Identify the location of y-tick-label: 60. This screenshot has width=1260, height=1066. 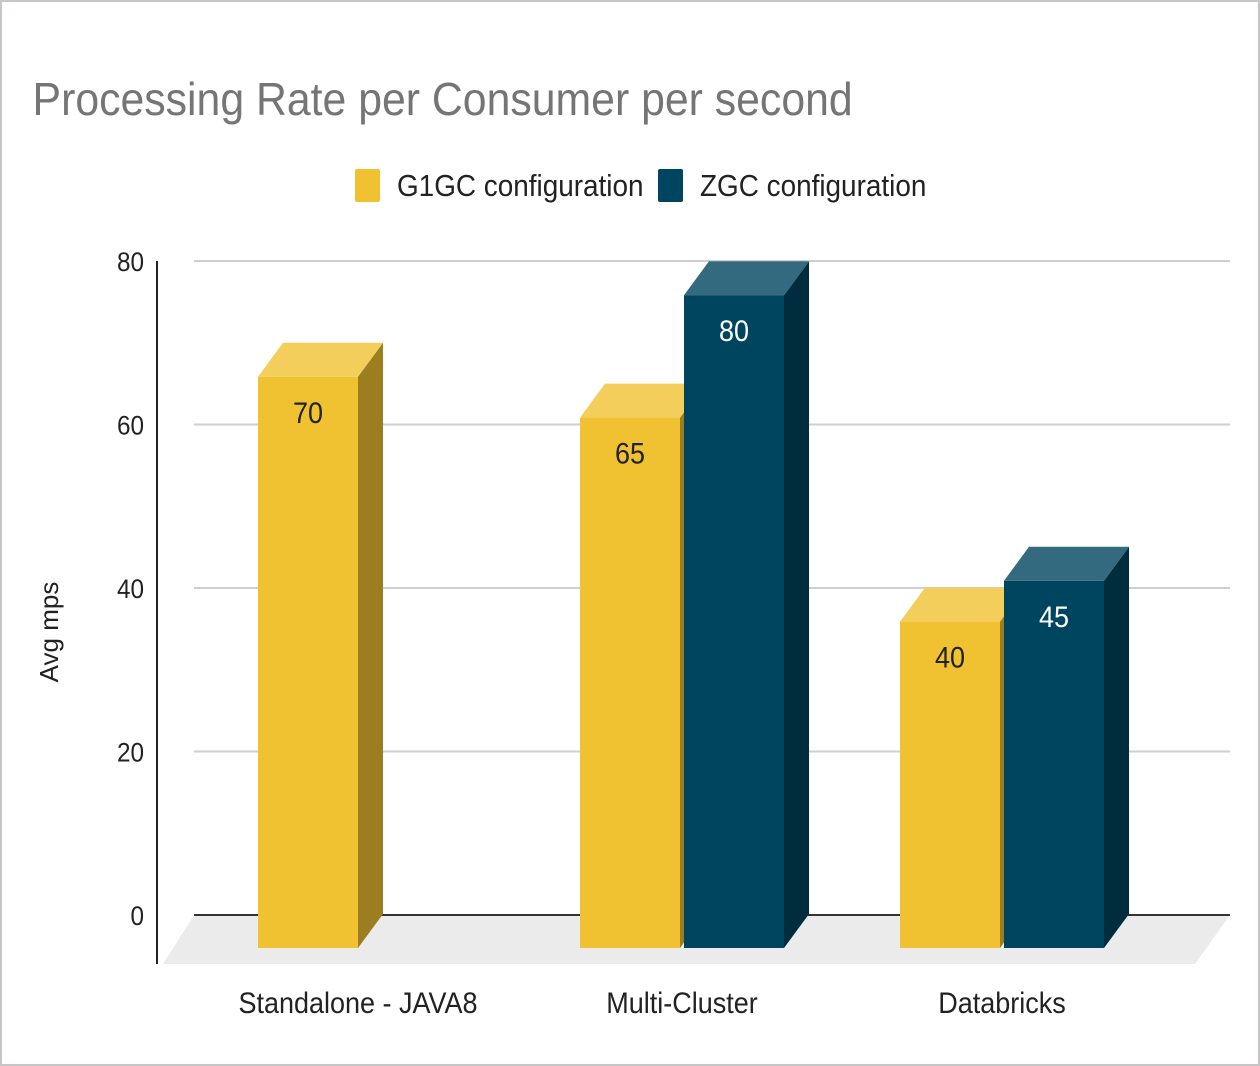
(130, 425).